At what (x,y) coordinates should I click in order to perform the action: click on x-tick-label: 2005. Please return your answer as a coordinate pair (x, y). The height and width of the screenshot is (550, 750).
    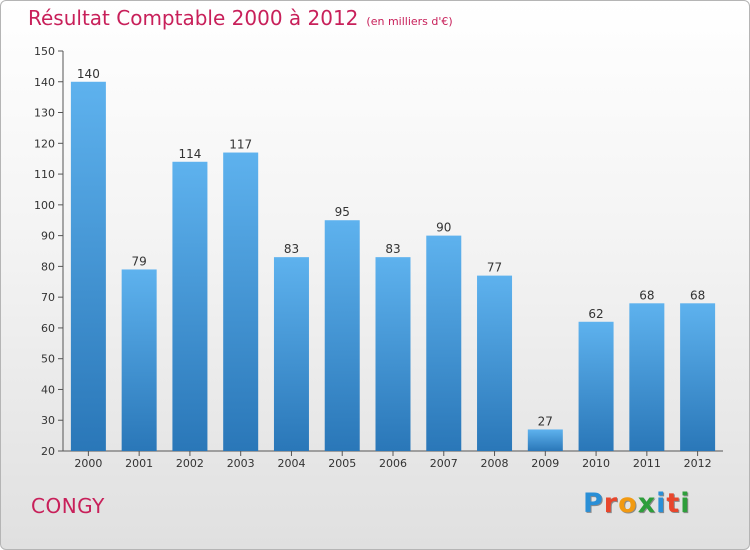
    Looking at the image, I should click on (342, 463).